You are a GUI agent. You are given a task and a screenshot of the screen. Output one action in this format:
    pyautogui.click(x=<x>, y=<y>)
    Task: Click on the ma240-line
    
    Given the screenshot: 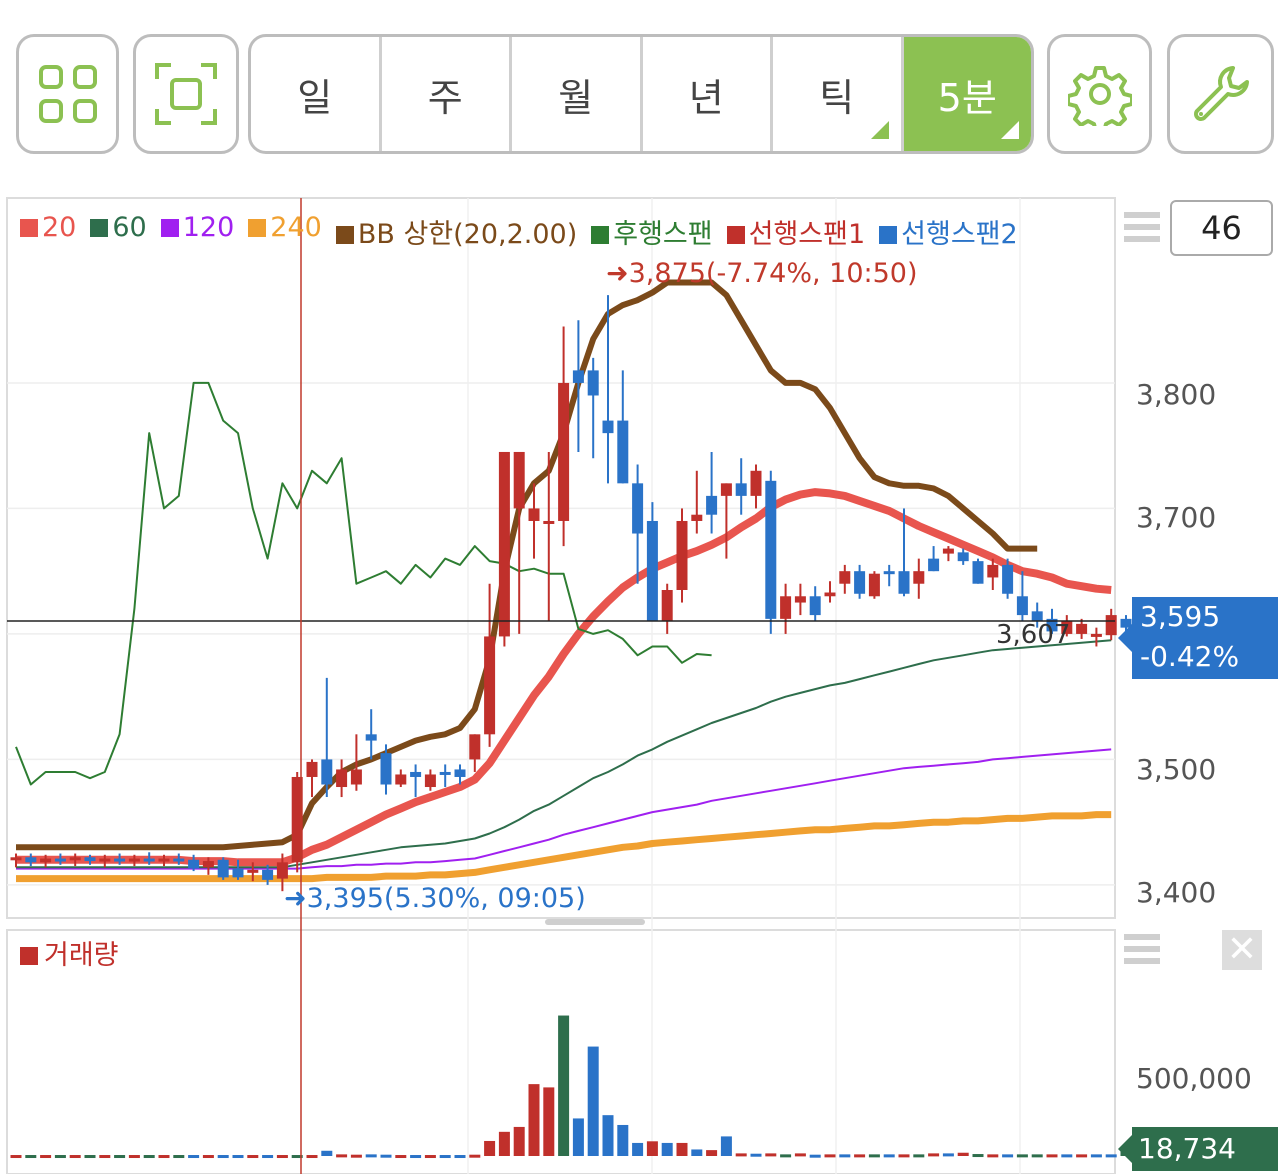 What is the action you would take?
    pyautogui.click(x=564, y=847)
    